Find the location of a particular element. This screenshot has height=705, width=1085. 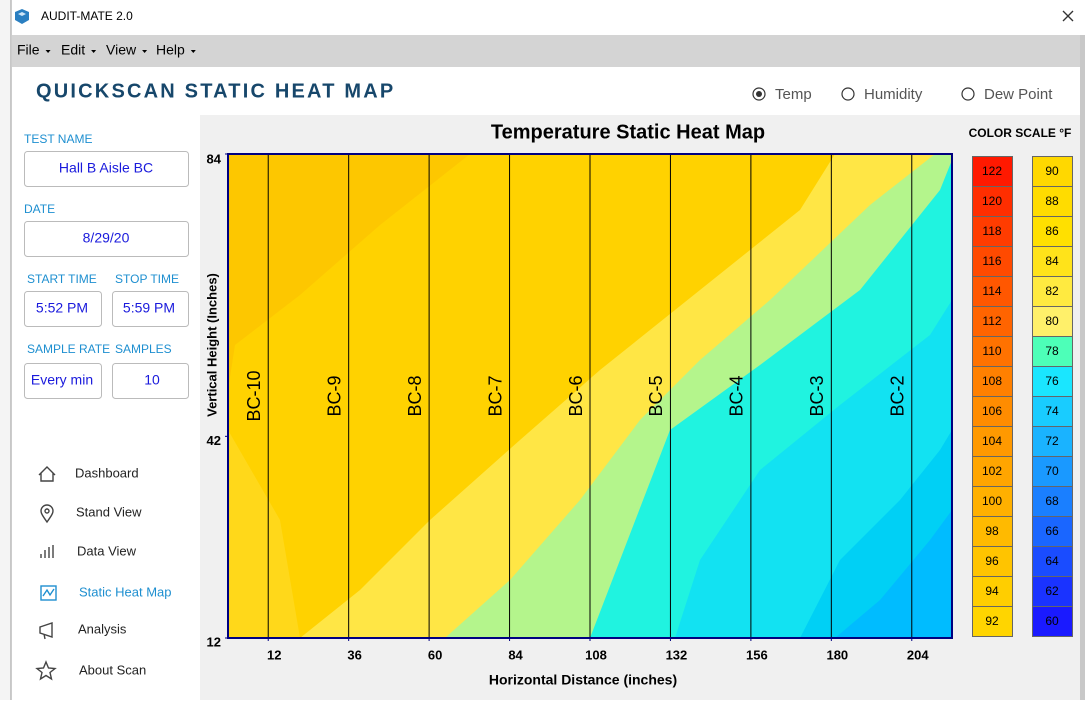

close-icon is located at coordinates (1068, 16).